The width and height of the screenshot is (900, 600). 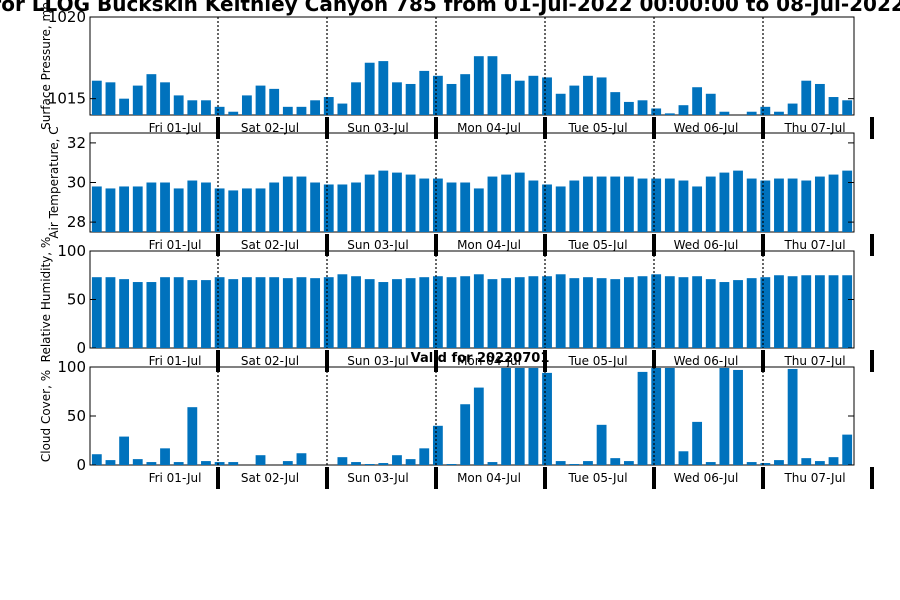 What do you see at coordinates (67, 99) in the screenshot?
I see `y-tick-label: 1015` at bounding box center [67, 99].